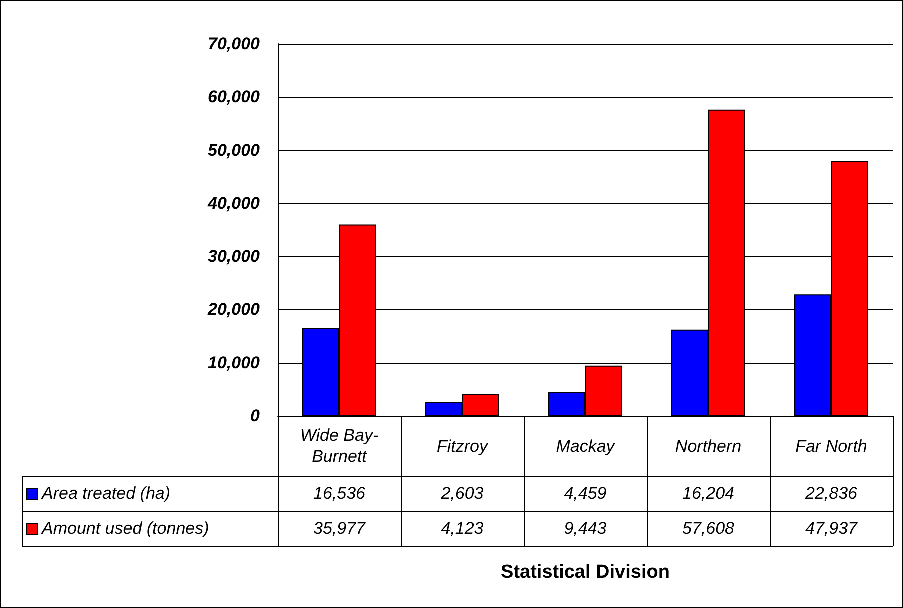 Image resolution: width=903 pixels, height=608 pixels. I want to click on y-tick-label: 50,000, so click(234, 150).